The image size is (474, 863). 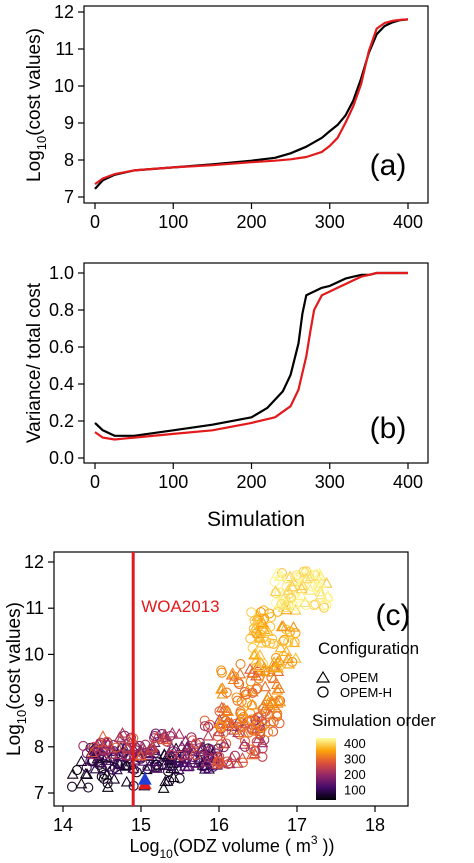 What do you see at coordinates (61, 421) in the screenshot?
I see `y-tick-label: 0.2` at bounding box center [61, 421].